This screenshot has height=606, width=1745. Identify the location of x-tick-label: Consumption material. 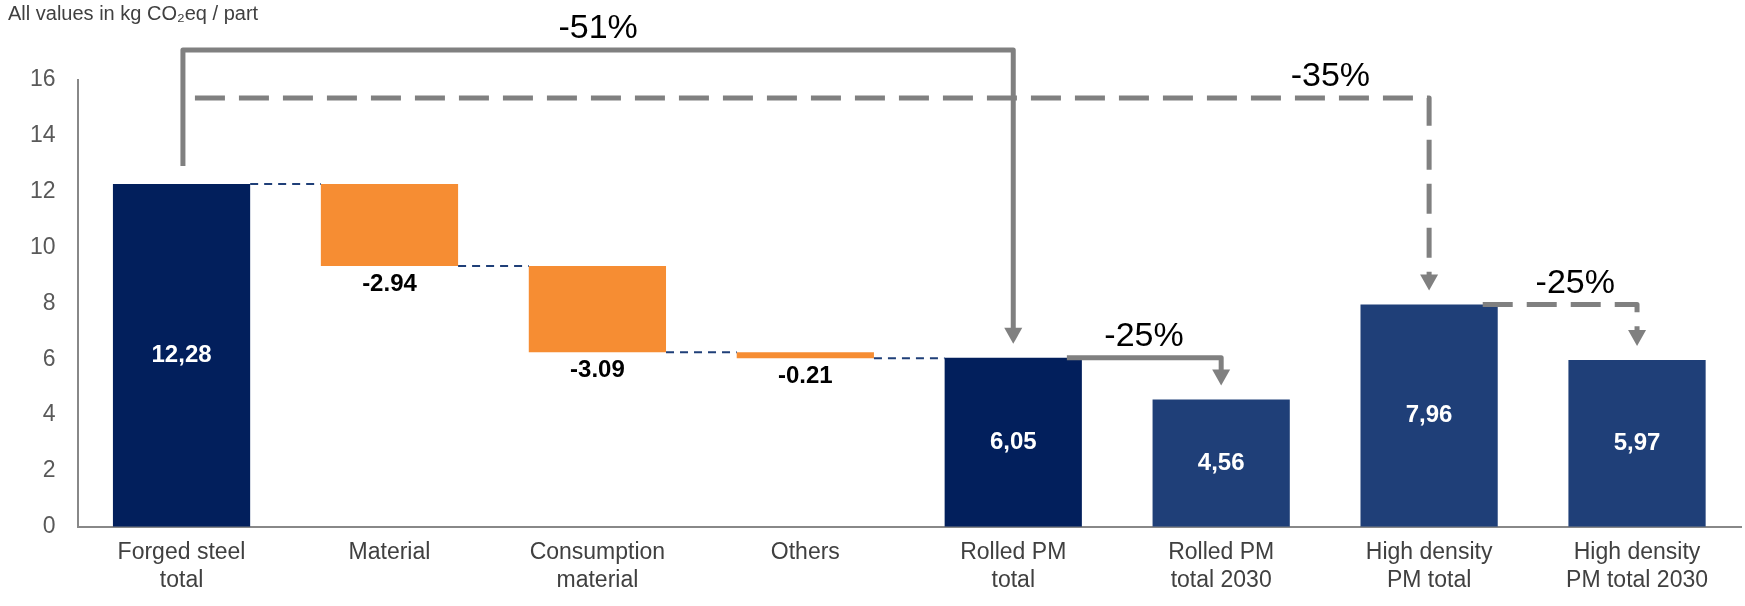
(597, 564).